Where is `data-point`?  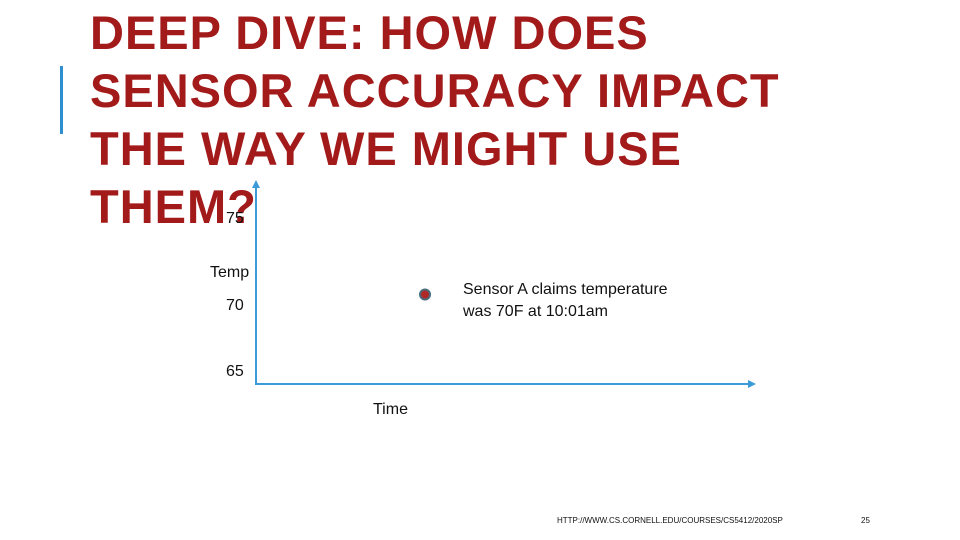
data-point is located at coordinates (425, 294).